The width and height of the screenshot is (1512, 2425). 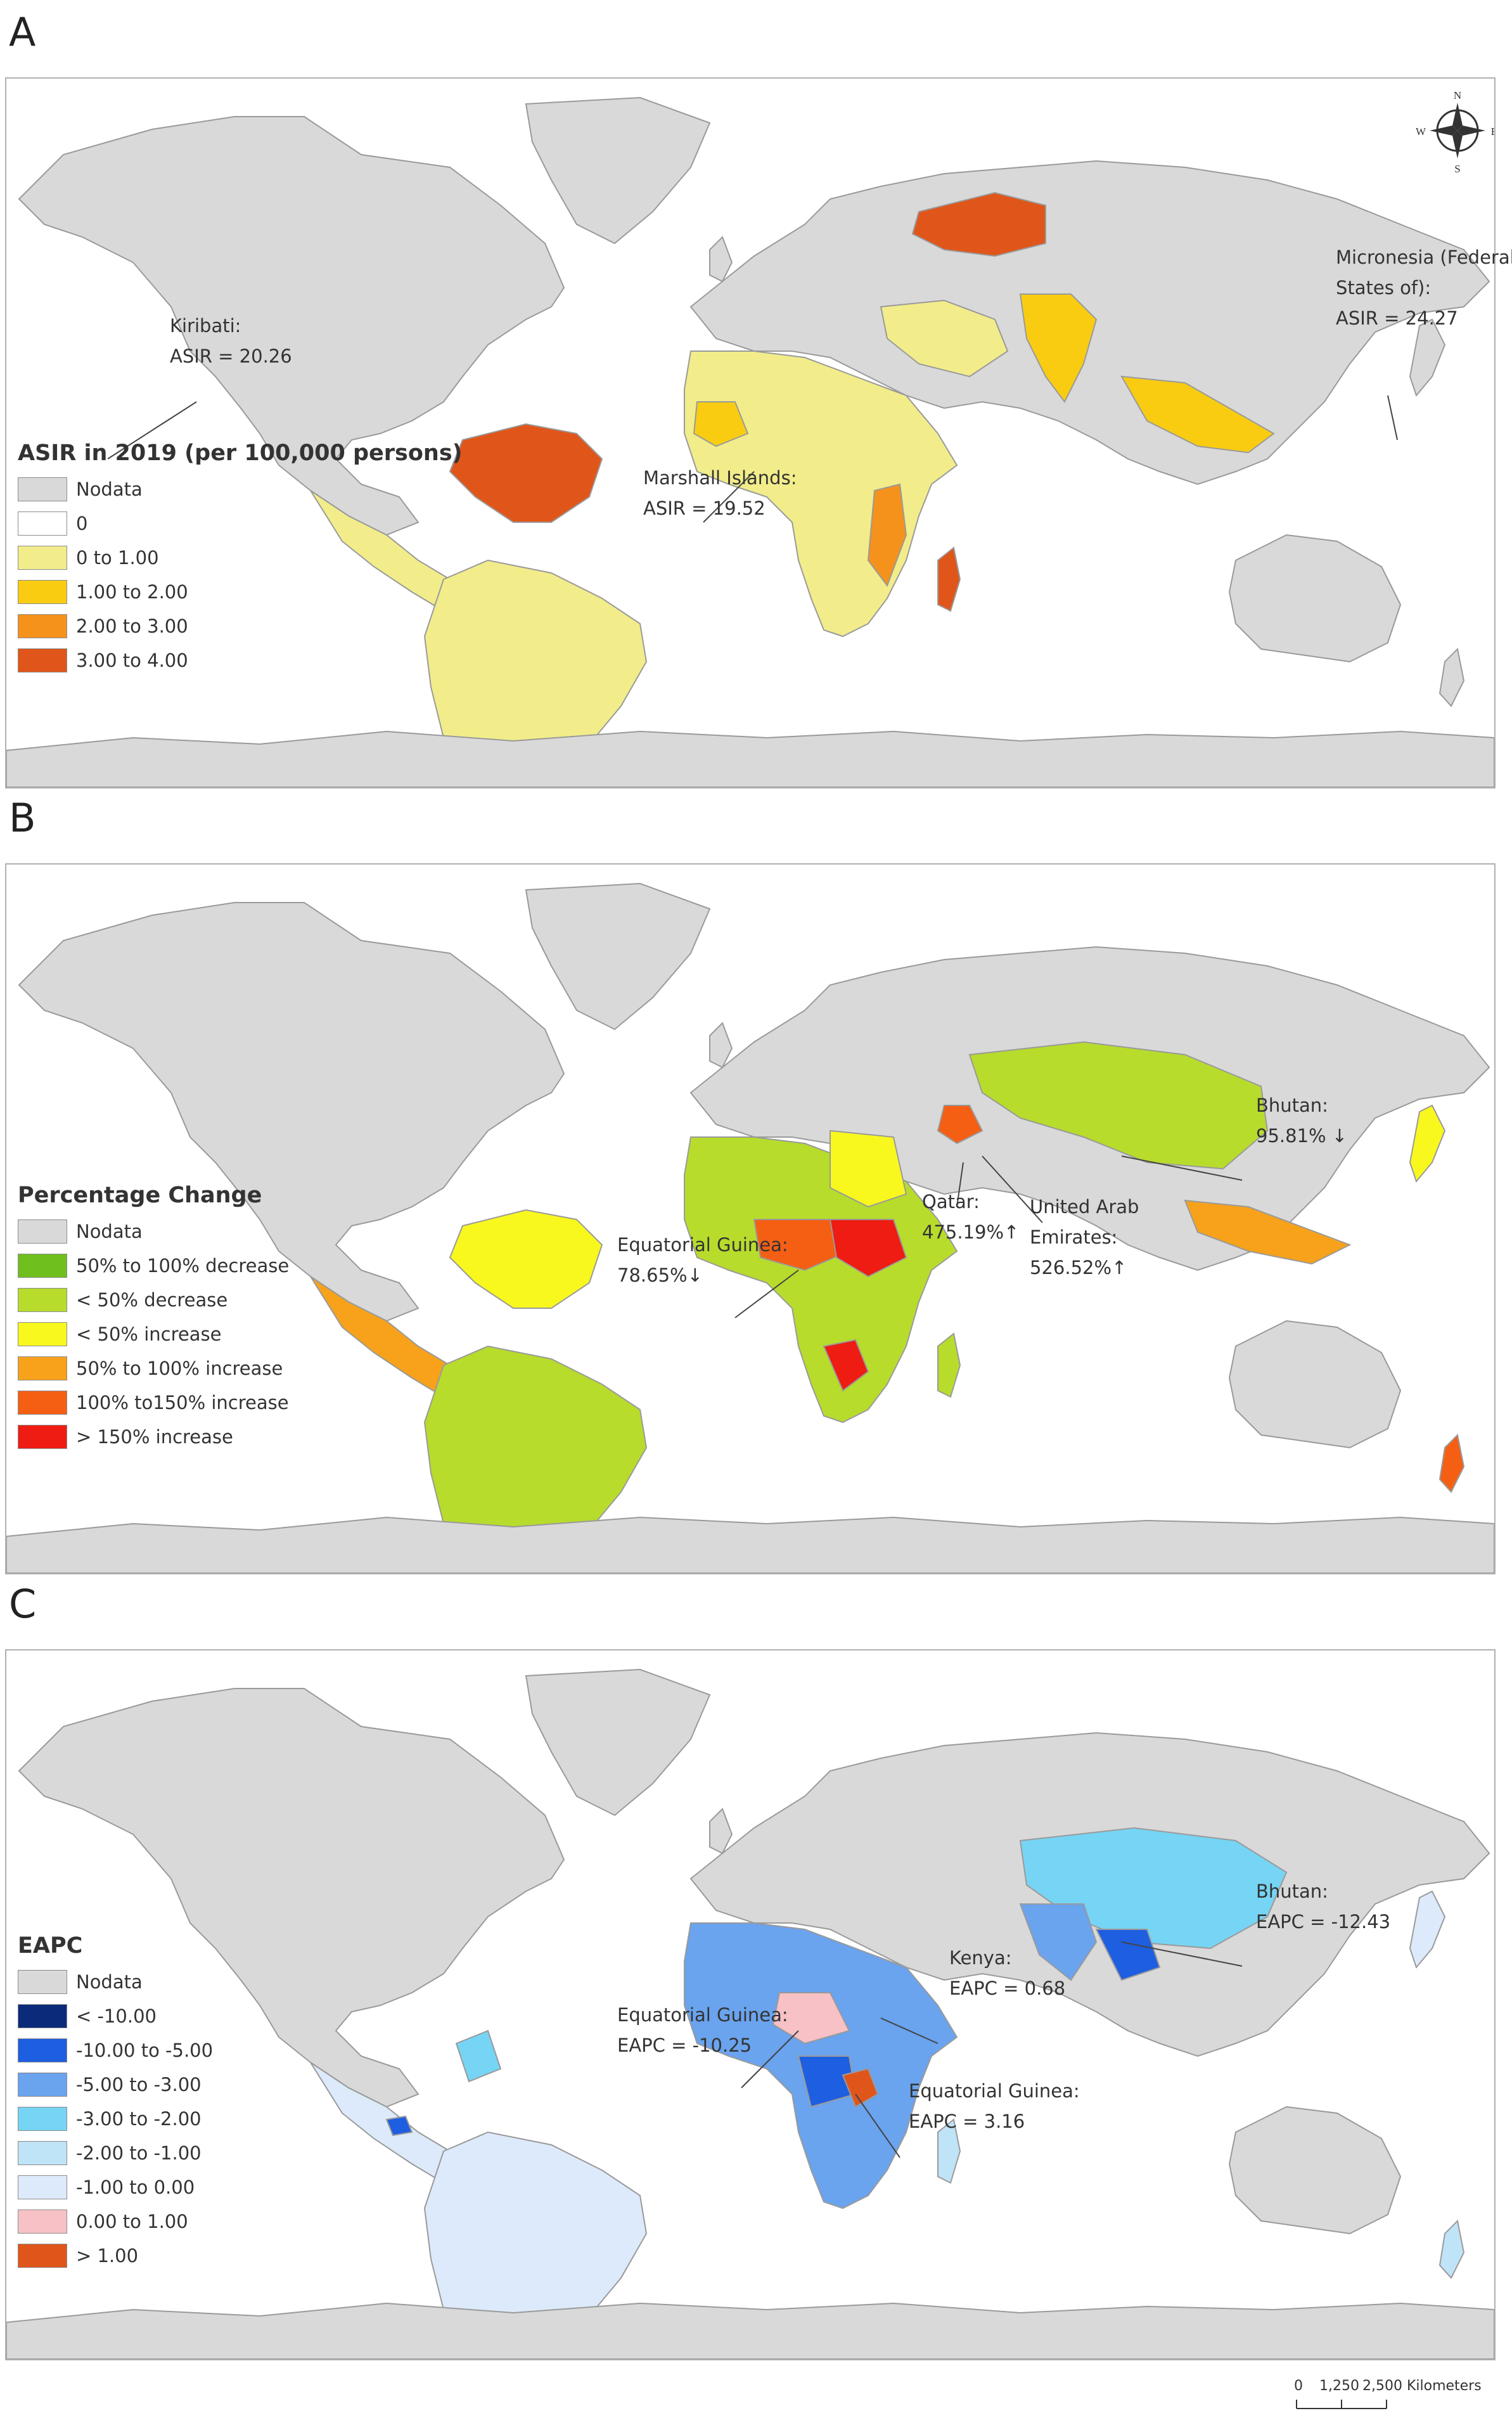 I want to click on annotation-line: EAPC = -12.43, so click(x=1324, y=1922).